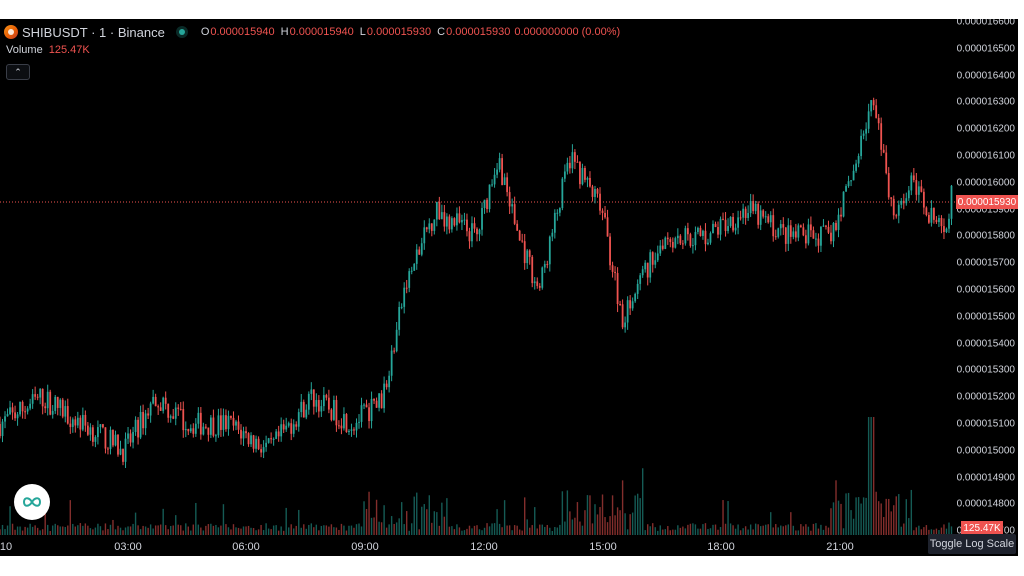 The height and width of the screenshot is (576, 1024). Describe the element at coordinates (987, 202) in the screenshot. I see `current-price-tag: 0.000015930` at that location.